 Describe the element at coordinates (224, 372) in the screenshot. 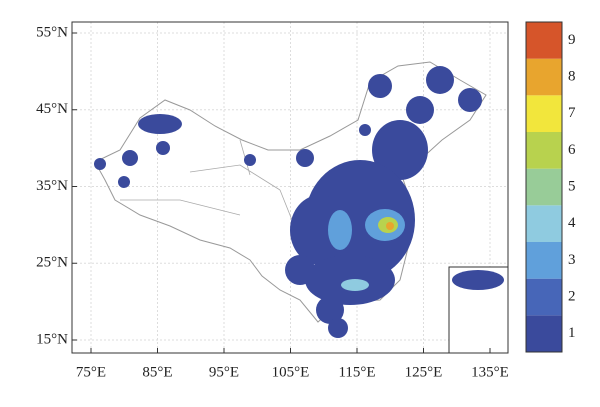

I see `x-tick-label: 95°E` at that location.